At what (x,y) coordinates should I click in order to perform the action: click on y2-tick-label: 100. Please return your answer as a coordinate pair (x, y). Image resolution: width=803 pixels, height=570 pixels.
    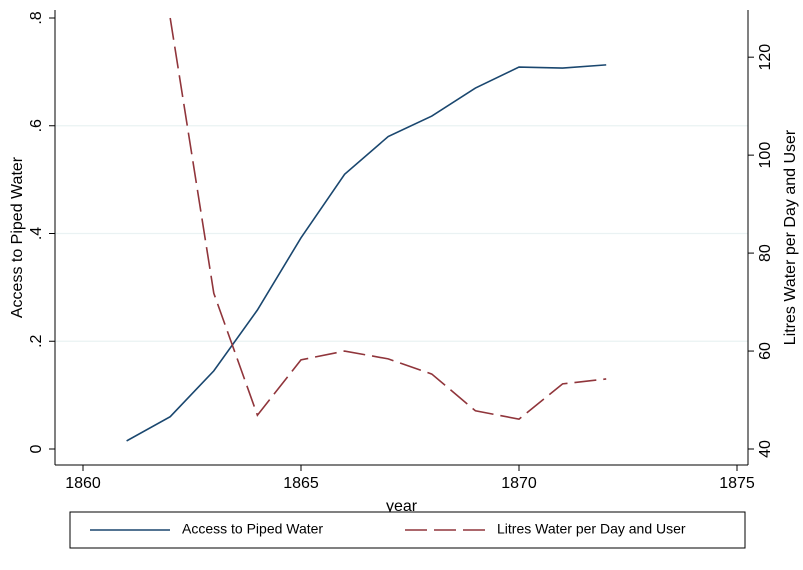
    Looking at the image, I should click on (765, 155).